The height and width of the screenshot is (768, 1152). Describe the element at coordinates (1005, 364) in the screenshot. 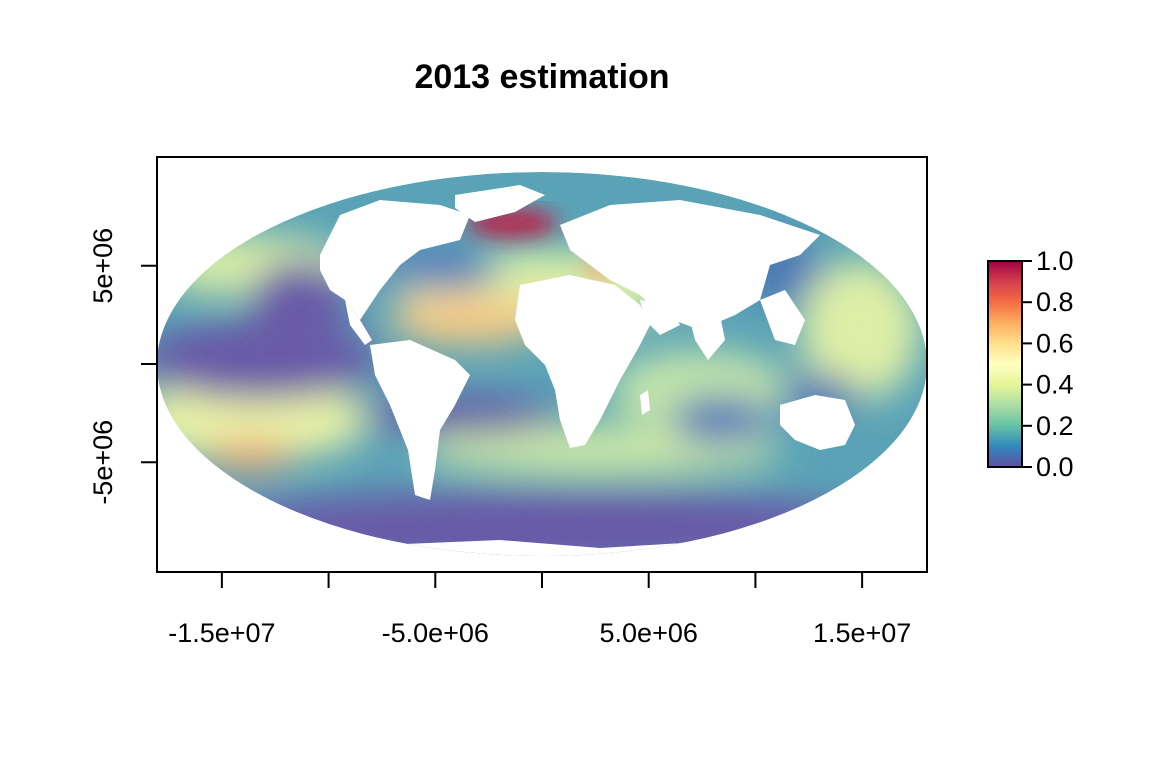

I see `legend-colorbar` at that location.